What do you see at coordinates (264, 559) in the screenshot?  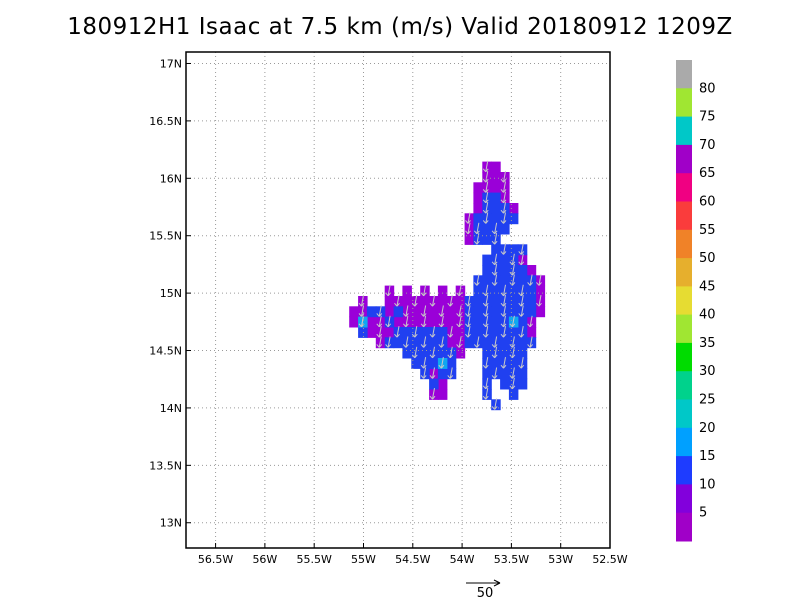 I see `x-tick-label: 56W` at bounding box center [264, 559].